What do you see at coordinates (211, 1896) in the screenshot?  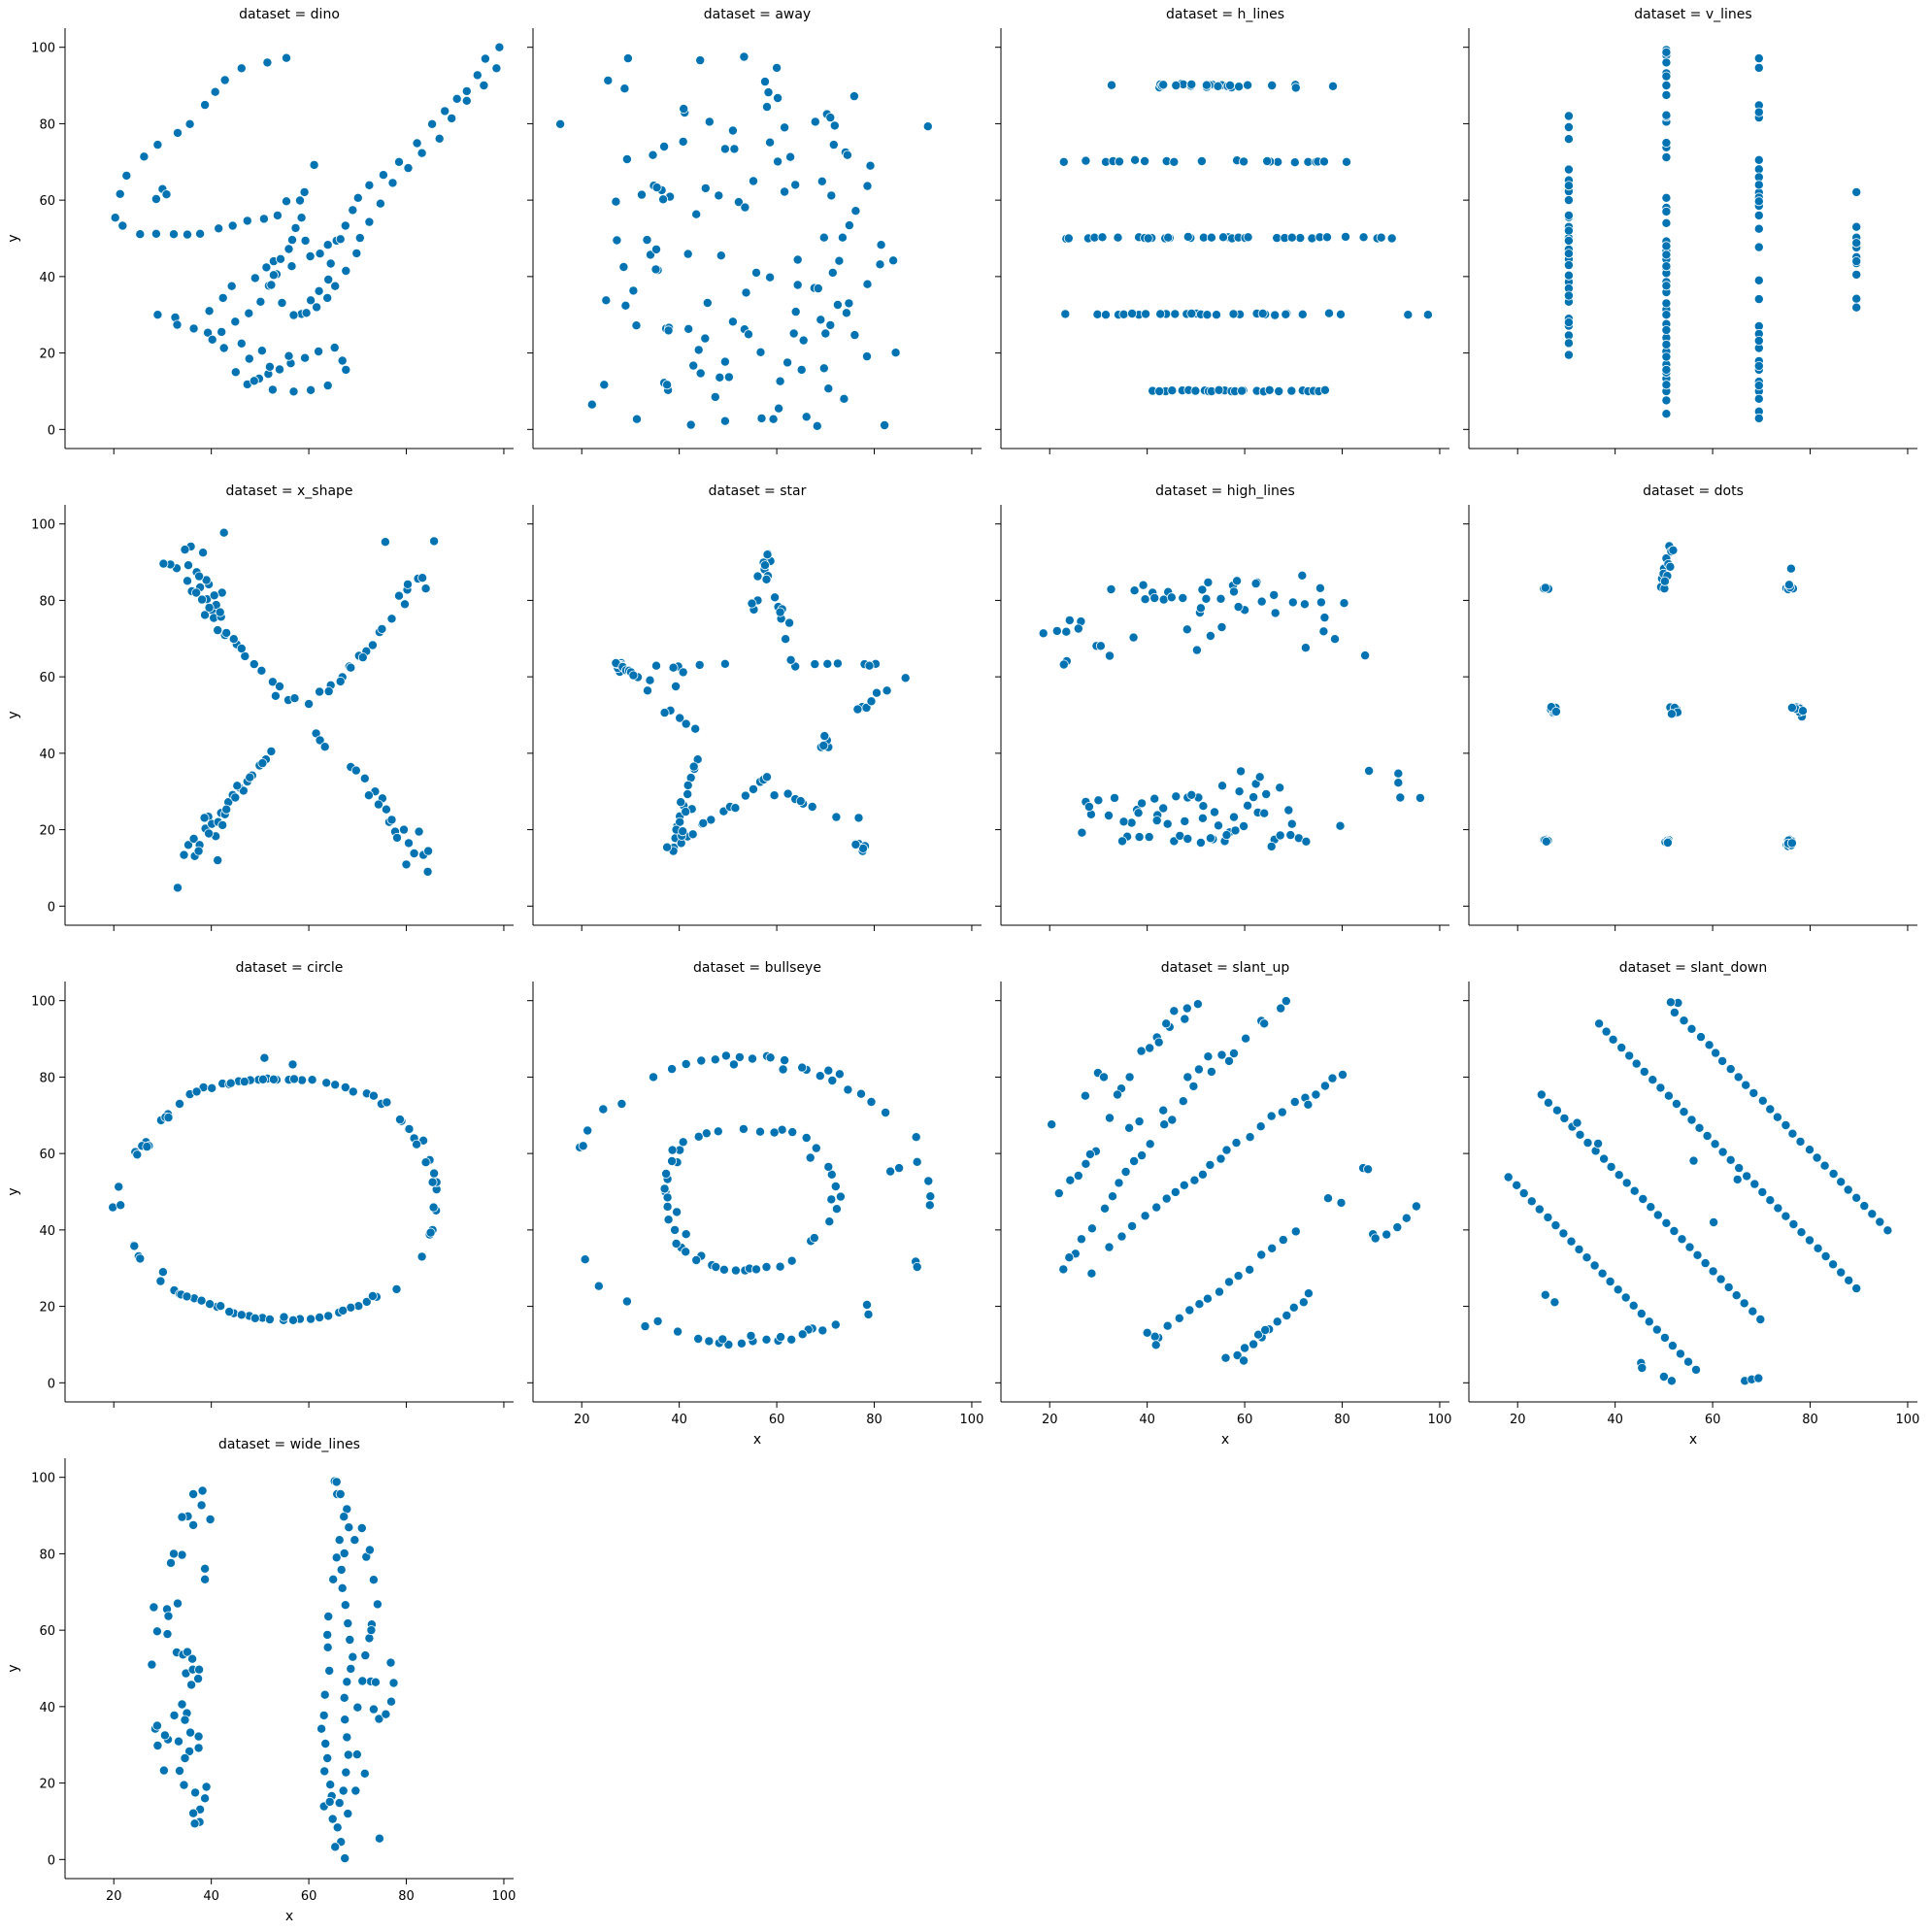 I see `x-tick-label: 40` at bounding box center [211, 1896].